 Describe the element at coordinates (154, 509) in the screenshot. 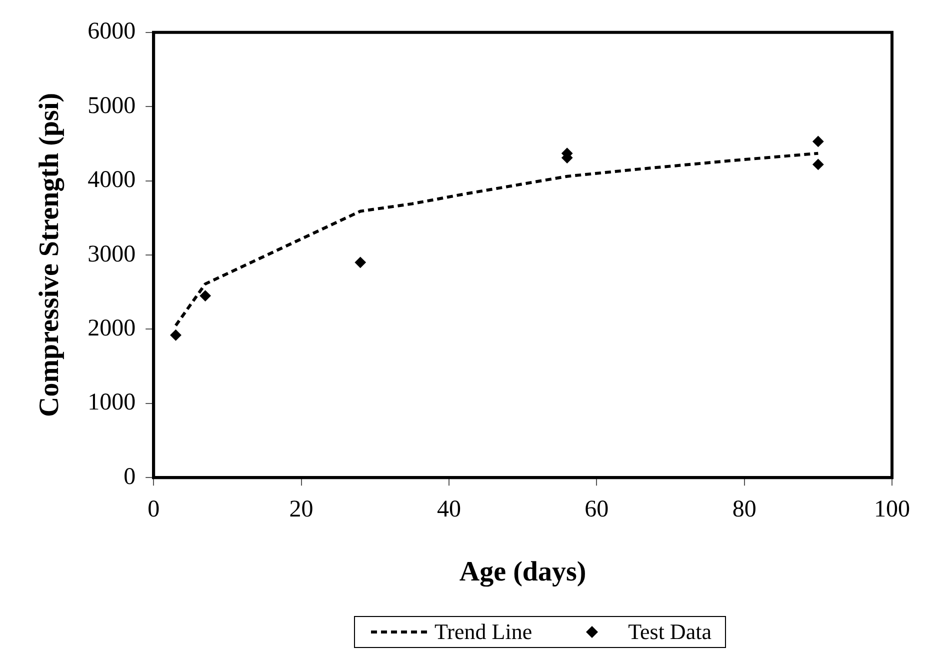

I see `x-tick-label: 0` at that location.